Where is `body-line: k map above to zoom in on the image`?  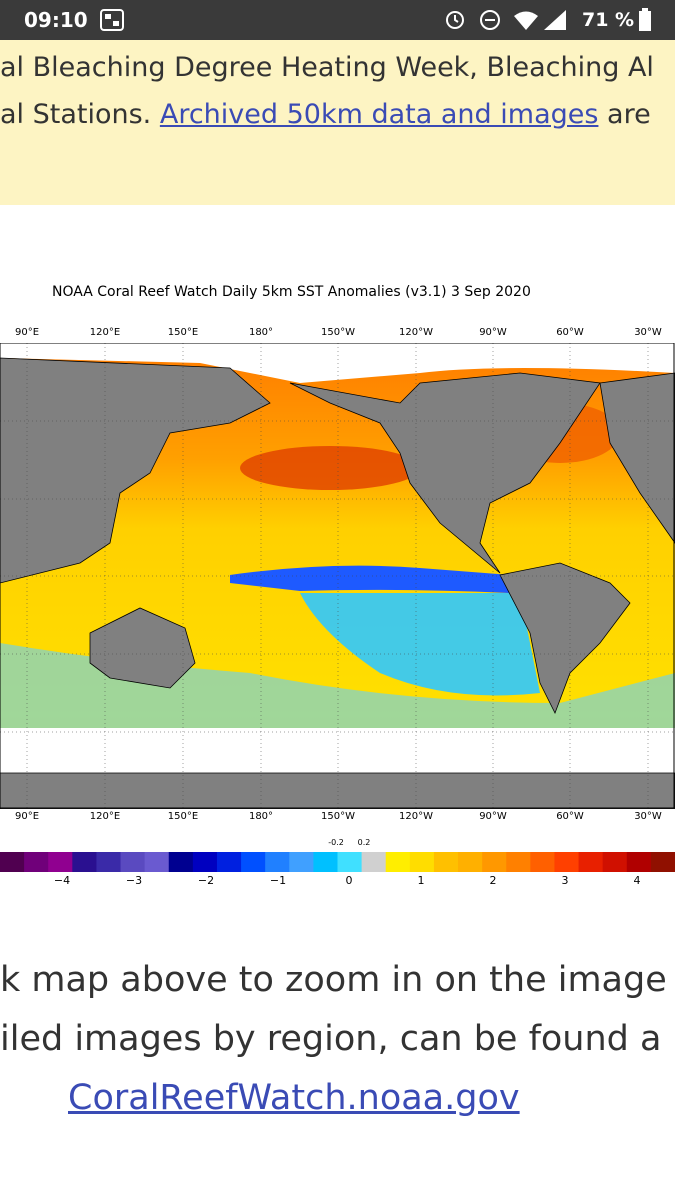
body-line: k map above to zoom in on the image is located at coordinates (333, 980).